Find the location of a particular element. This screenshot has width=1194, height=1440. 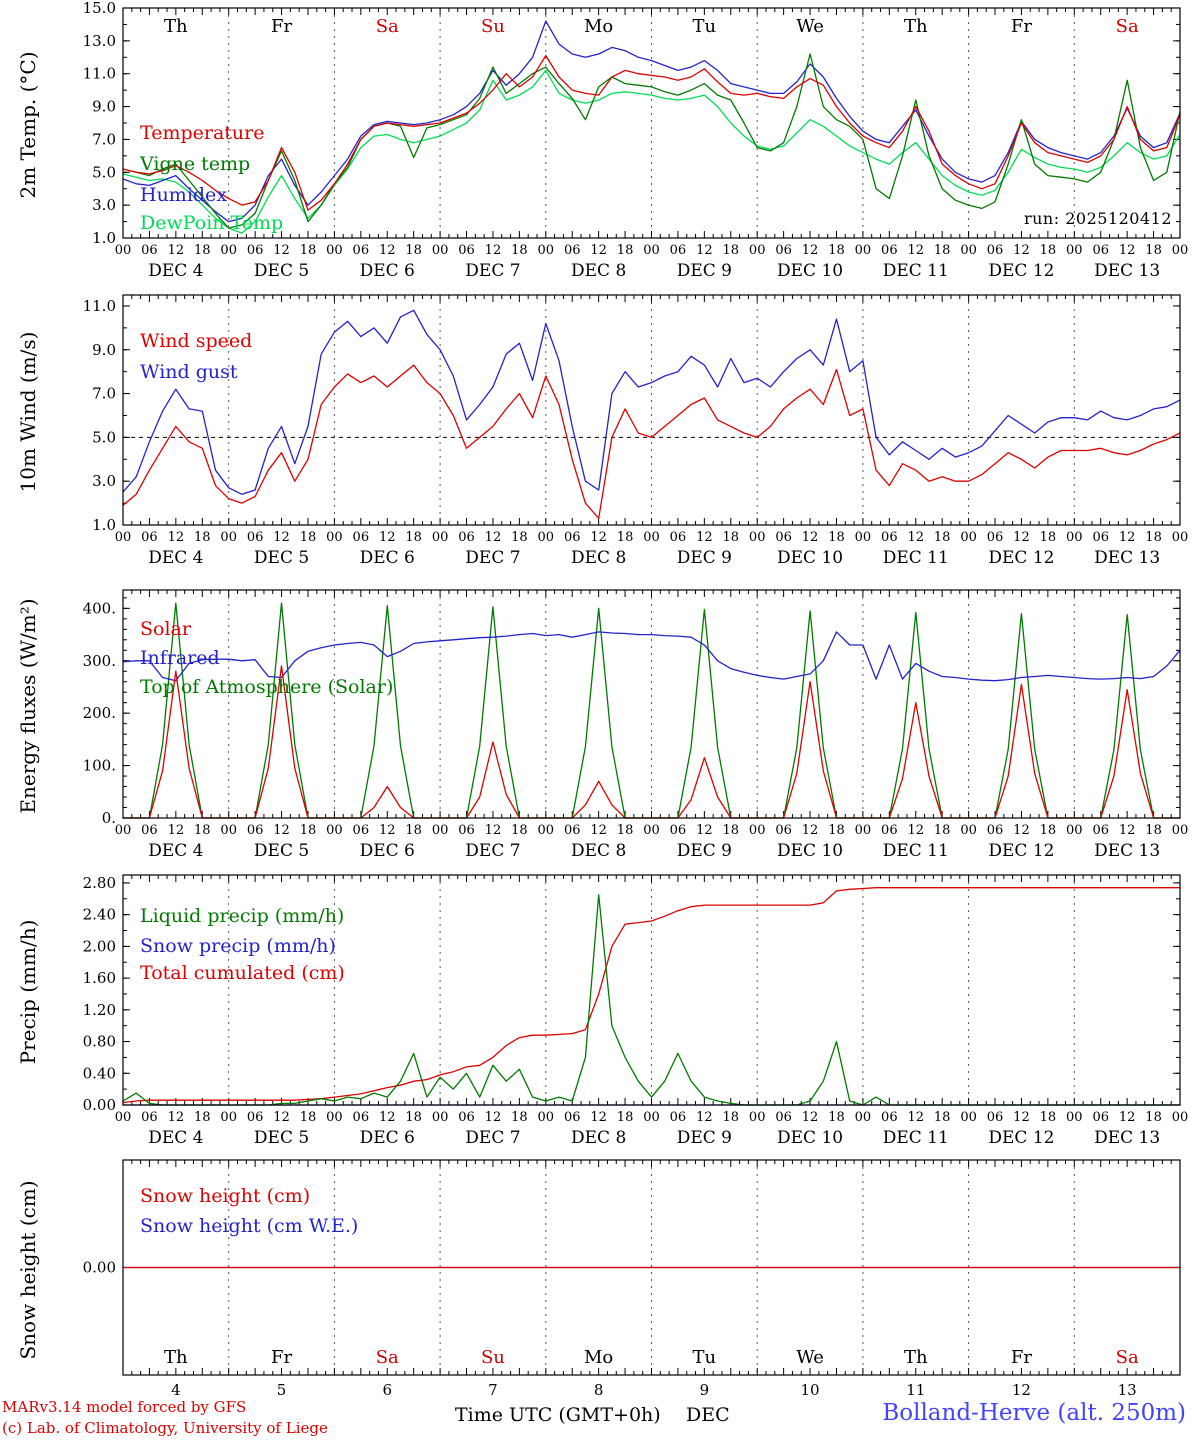

legend-temperature: Temperature is located at coordinates (202, 133).